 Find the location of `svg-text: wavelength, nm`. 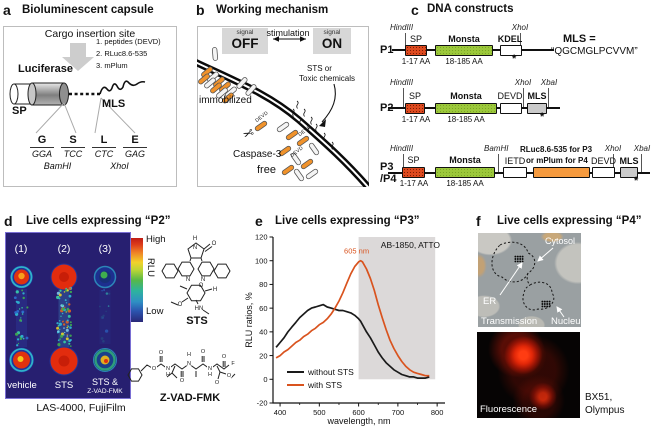

svg-text: wavelength, nm is located at coordinates (358, 421).